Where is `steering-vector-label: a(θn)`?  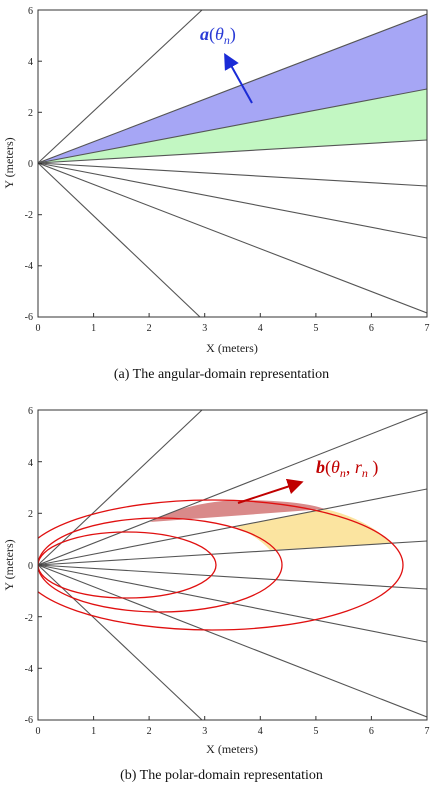 steering-vector-label: a(θn) is located at coordinates (218, 35).